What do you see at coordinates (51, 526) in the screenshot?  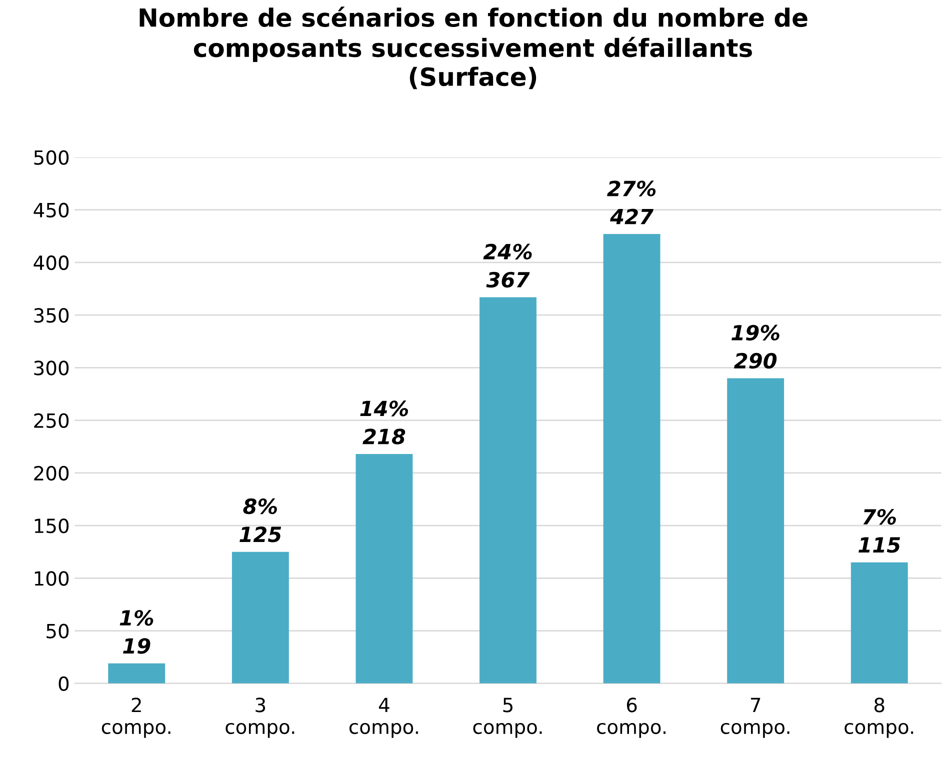 I see `y-tick-label: 150` at bounding box center [51, 526].